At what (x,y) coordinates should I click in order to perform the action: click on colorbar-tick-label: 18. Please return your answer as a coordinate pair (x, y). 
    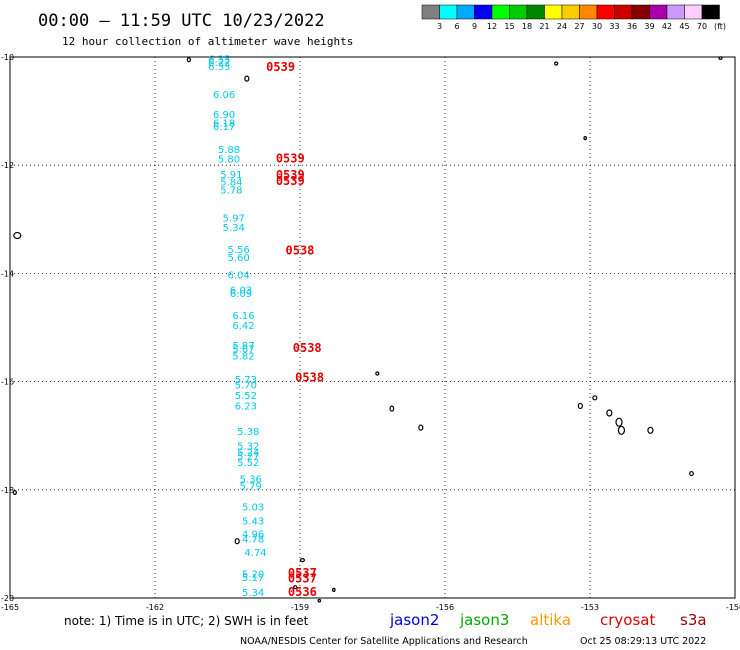
    Looking at the image, I should click on (527, 26).